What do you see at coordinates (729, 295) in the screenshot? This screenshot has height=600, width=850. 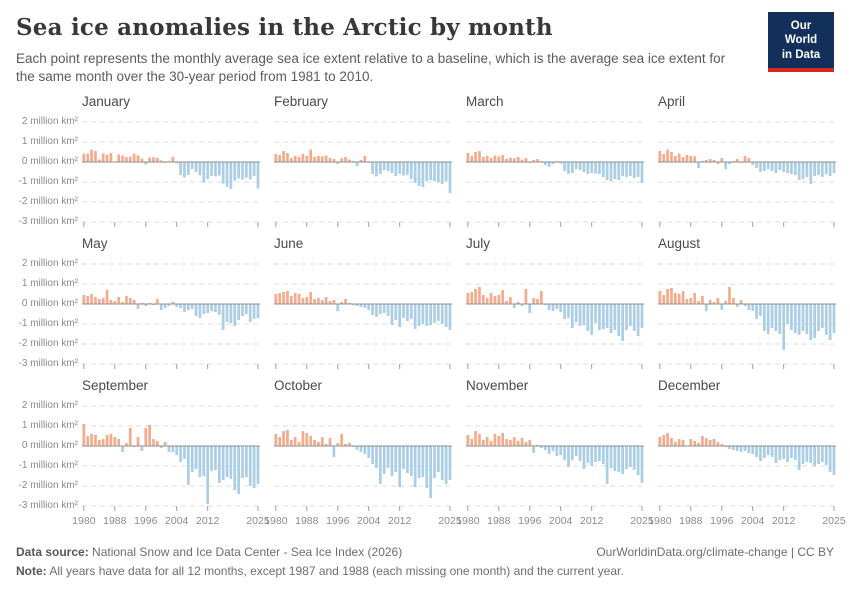 I see `bar-1998` at bounding box center [729, 295].